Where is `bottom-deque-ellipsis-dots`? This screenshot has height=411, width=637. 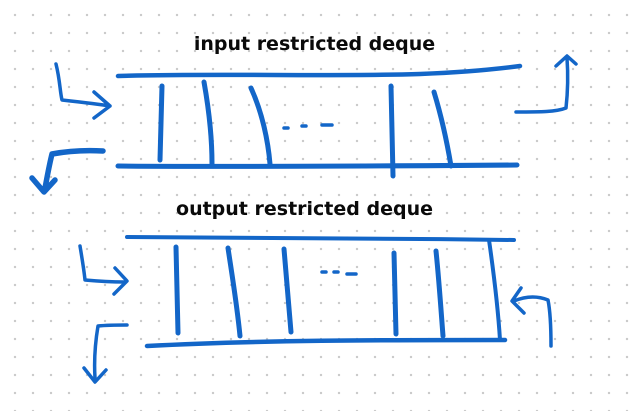
bottom-deque-ellipsis-dots is located at coordinates (339, 273).